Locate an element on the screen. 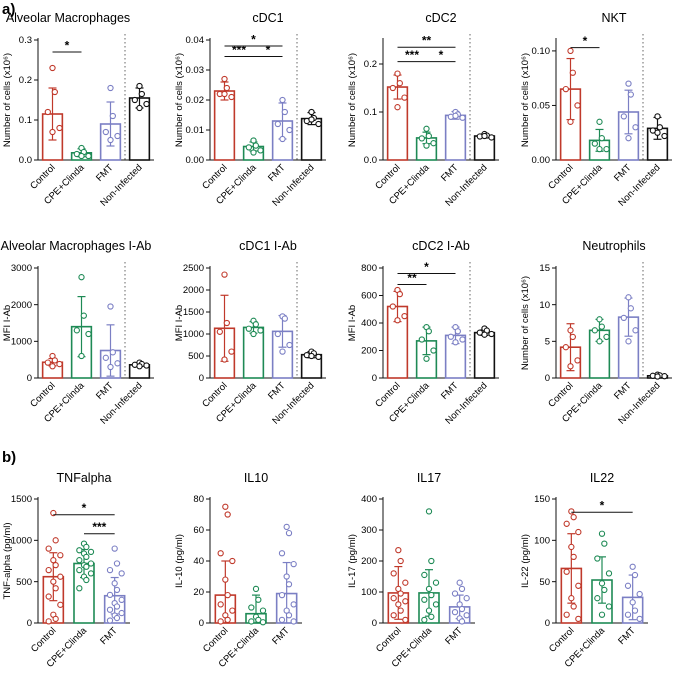 The height and width of the screenshot is (675, 700). chart-title: Alveolar Macrophages I-Ab is located at coordinates (76, 246).